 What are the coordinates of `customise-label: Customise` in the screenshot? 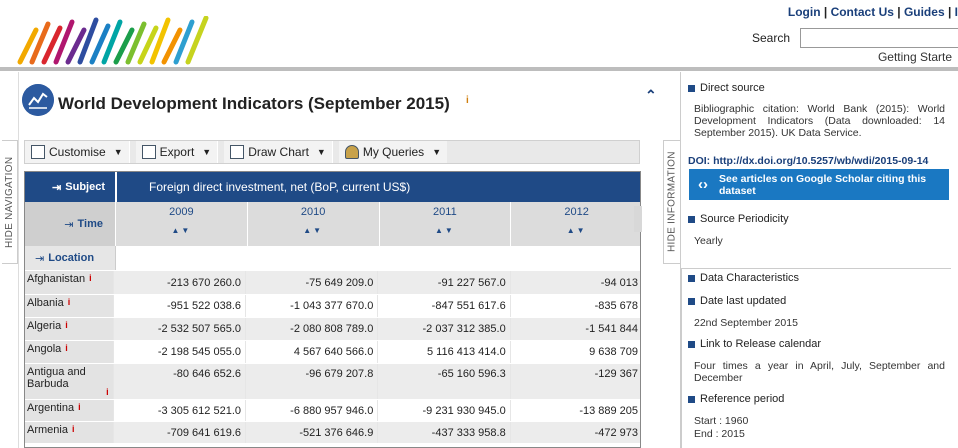 It's located at (77, 152).